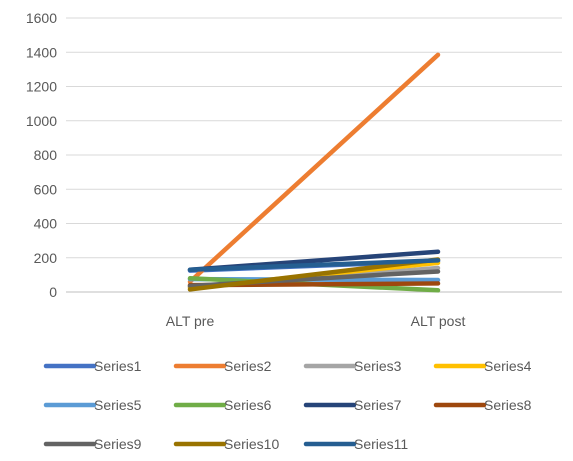 This screenshot has width=573, height=461. What do you see at coordinates (438, 321) in the screenshot?
I see `x-tick-label: ALT post` at bounding box center [438, 321].